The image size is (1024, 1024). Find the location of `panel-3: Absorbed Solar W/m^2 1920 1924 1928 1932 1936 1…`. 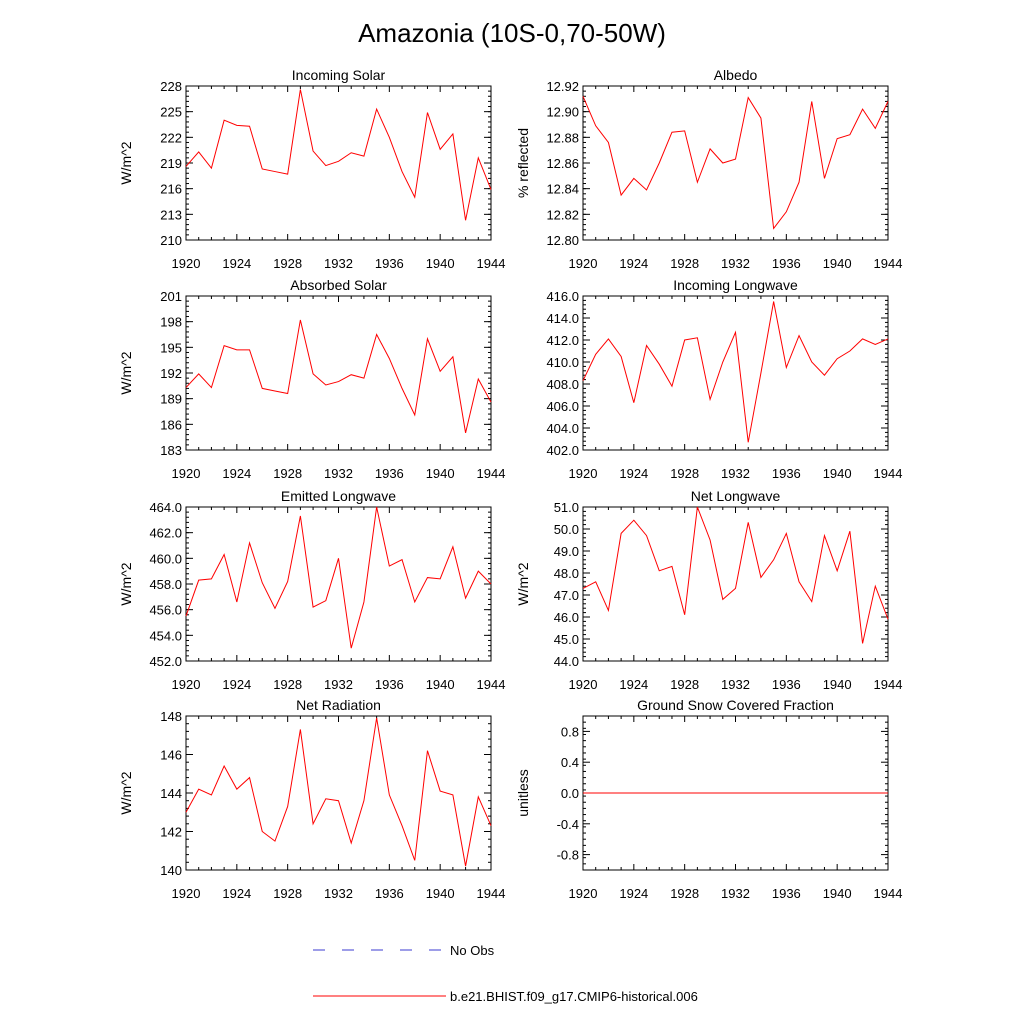

panel-3: Absorbed Solar W/m^2 1920 1924 1928 1932 1936 1… is located at coordinates (311, 379).